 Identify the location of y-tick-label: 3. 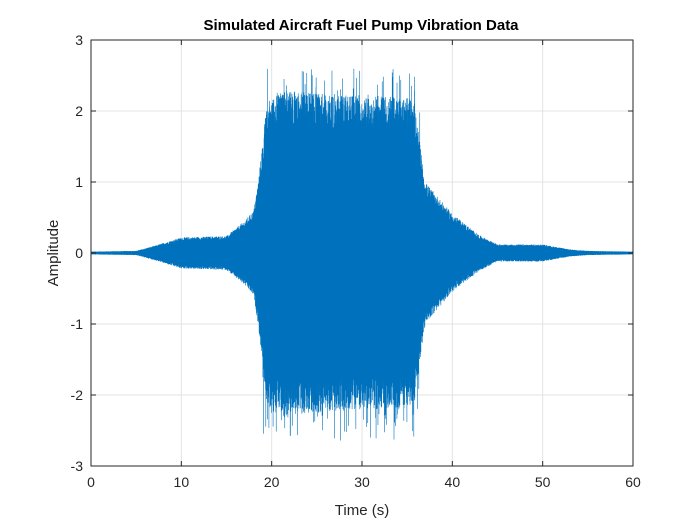
(79, 40).